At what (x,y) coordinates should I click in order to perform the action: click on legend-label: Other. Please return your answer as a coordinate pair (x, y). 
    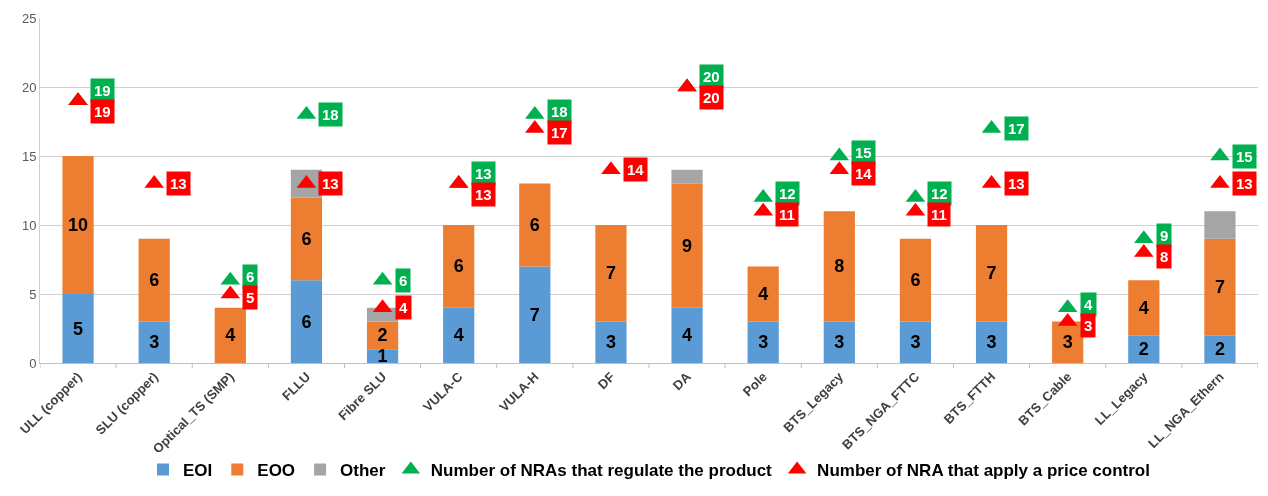
    Looking at the image, I should click on (363, 471).